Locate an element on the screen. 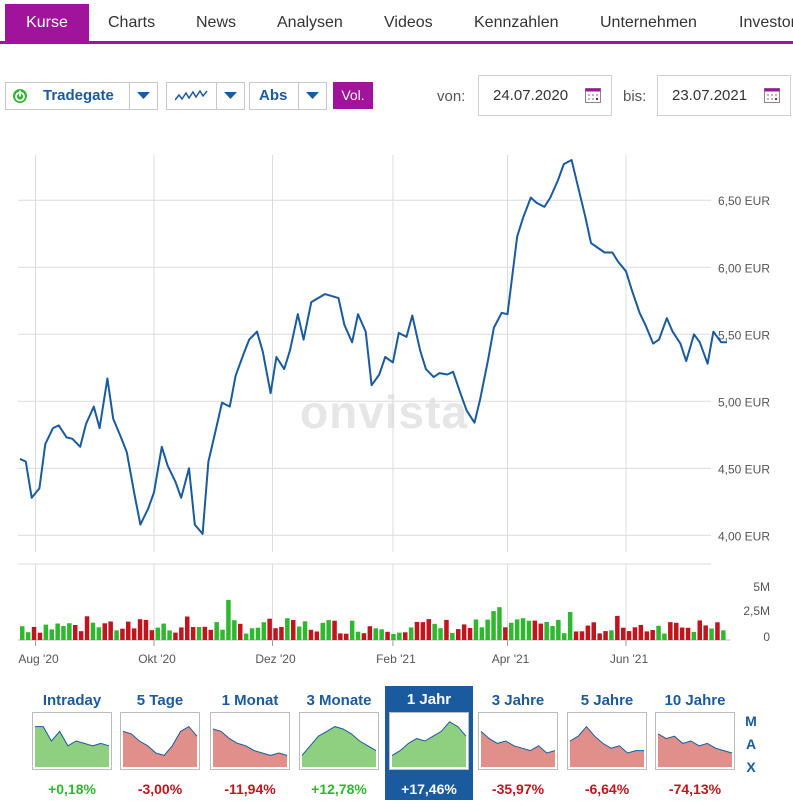 This screenshot has width=793, height=812. period-5-tage: 5 Tage -3,00% is located at coordinates (160, 744).